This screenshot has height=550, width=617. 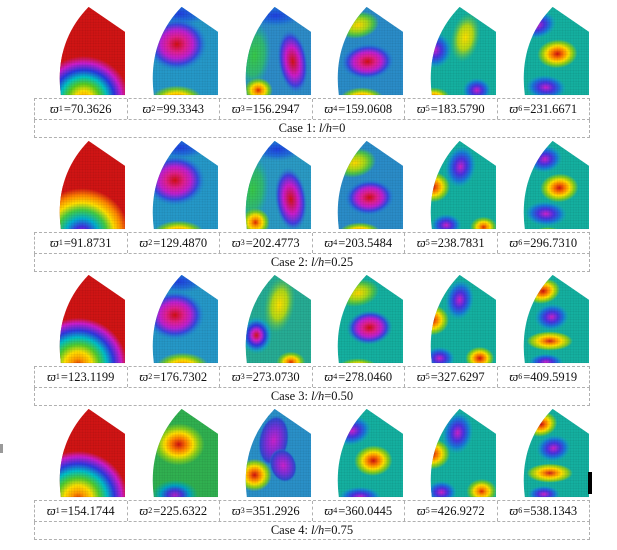 What do you see at coordinates (543, 376) in the screenshot?
I see `frequency-label: ϖ 6 = 409.5919` at bounding box center [543, 376].